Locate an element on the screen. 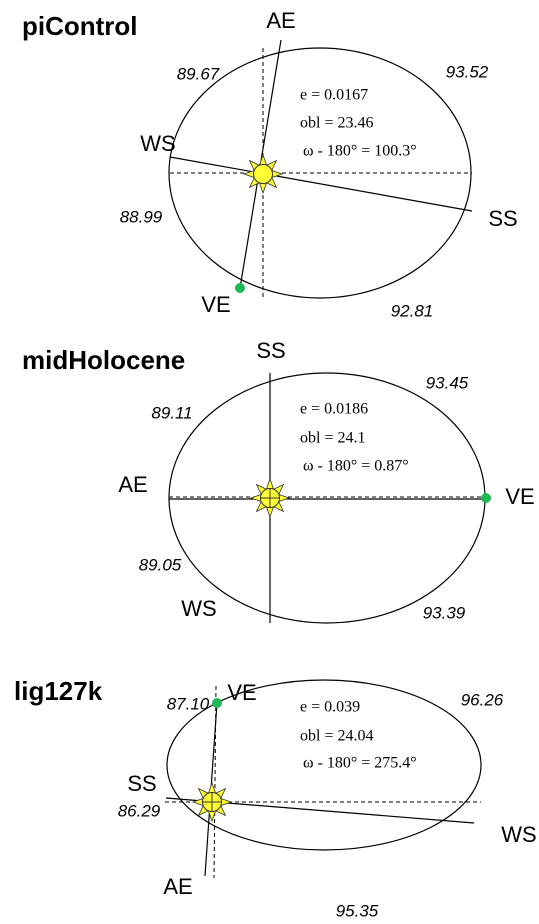  panel-title: lig127k is located at coordinates (58, 691).